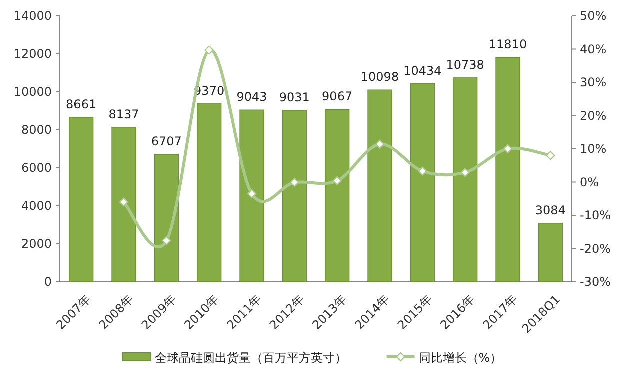  What do you see at coordinates (294, 97) in the screenshot?
I see `data-label: 9031` at bounding box center [294, 97].